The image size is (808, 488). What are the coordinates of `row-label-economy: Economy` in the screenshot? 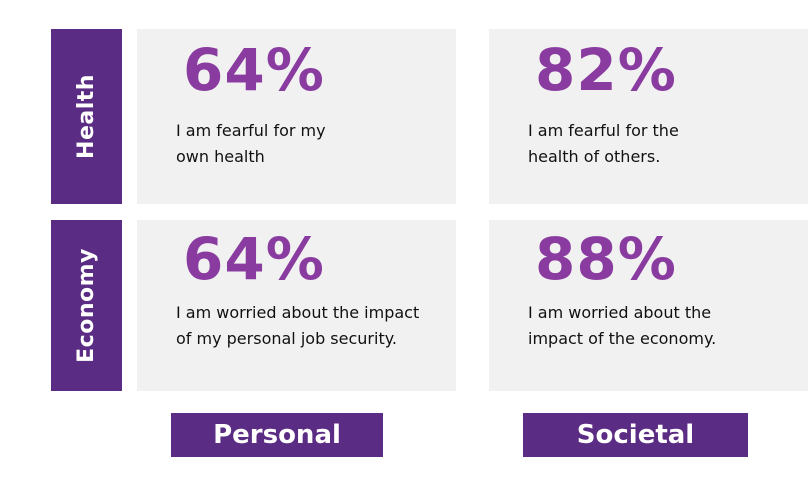 It's located at (86, 305).